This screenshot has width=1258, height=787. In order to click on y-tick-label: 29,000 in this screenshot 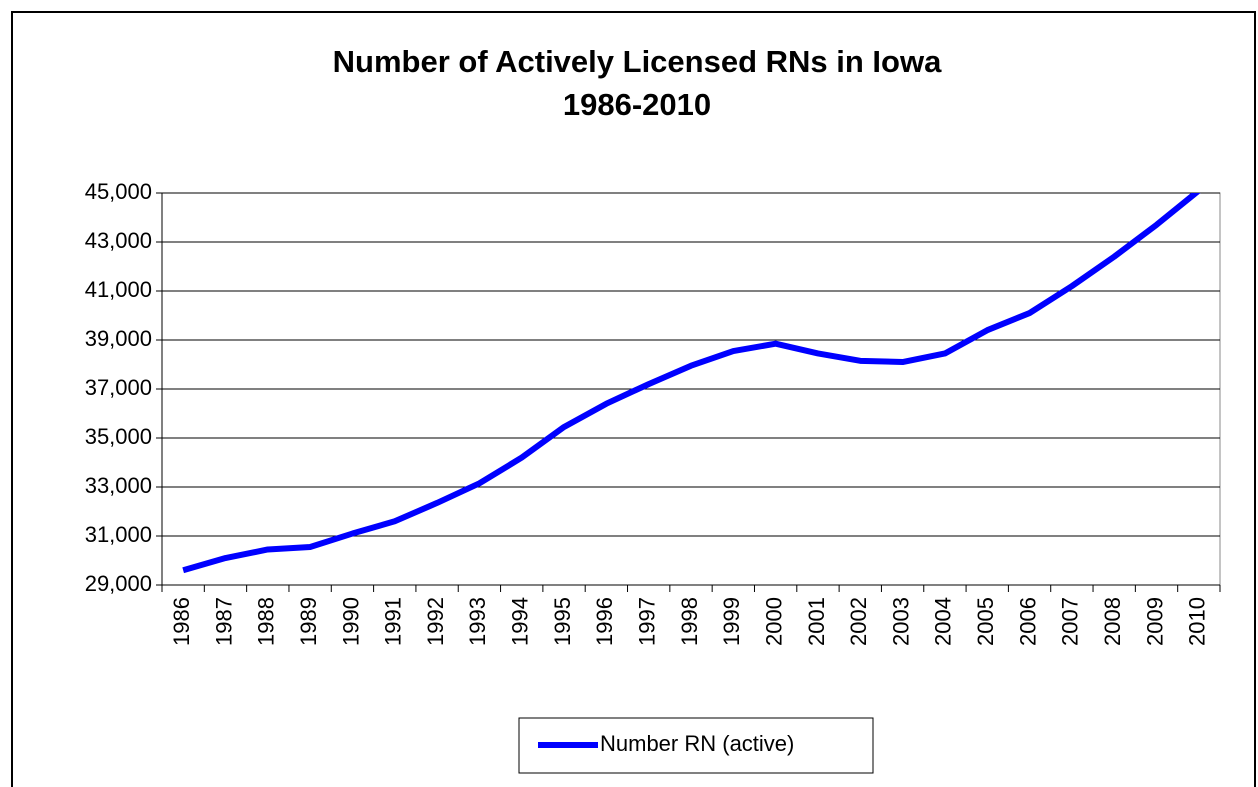, I will do `click(118, 583)`.